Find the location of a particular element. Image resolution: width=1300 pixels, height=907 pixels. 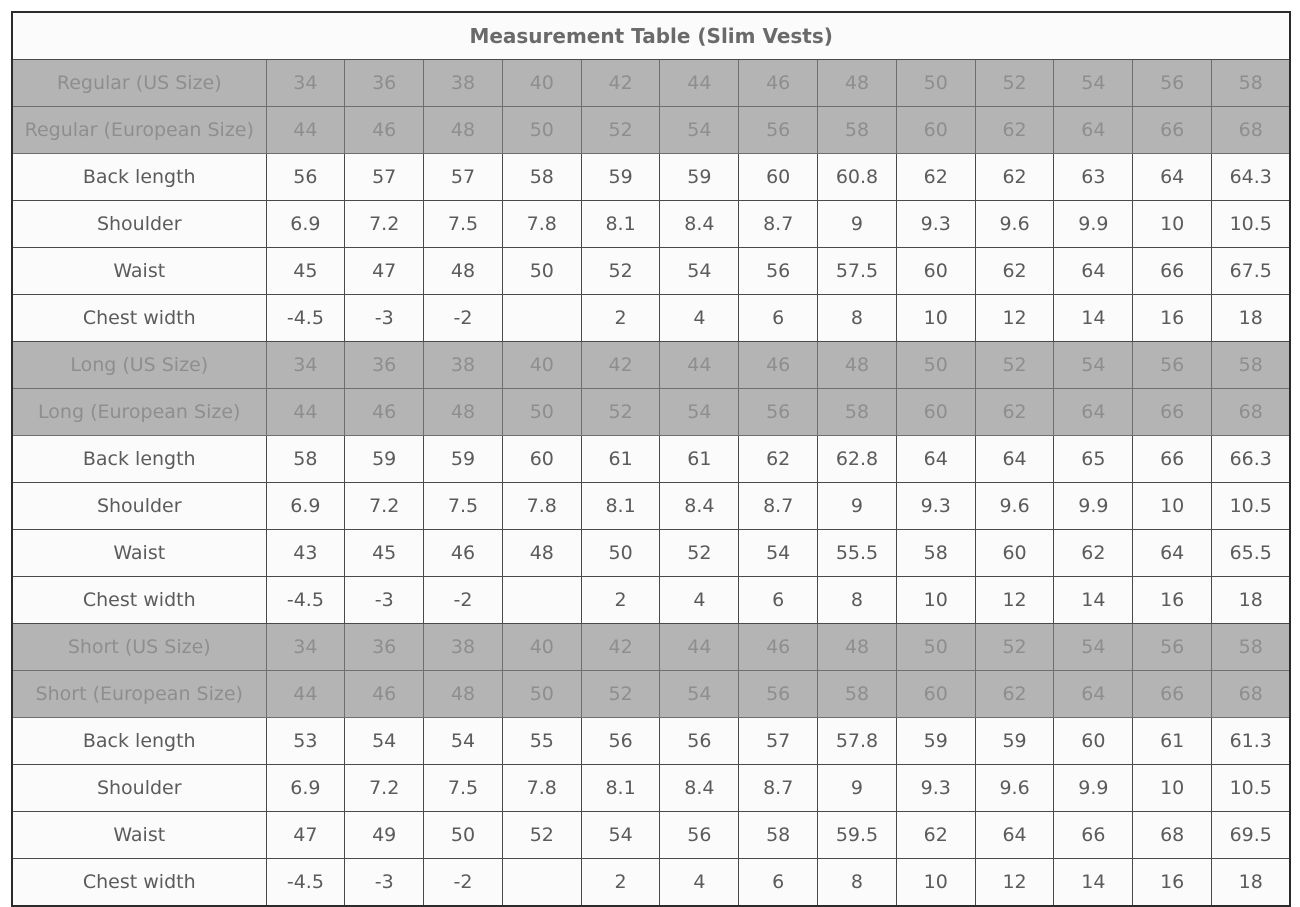

size-header-cell-eu: 66 is located at coordinates (1172, 694).